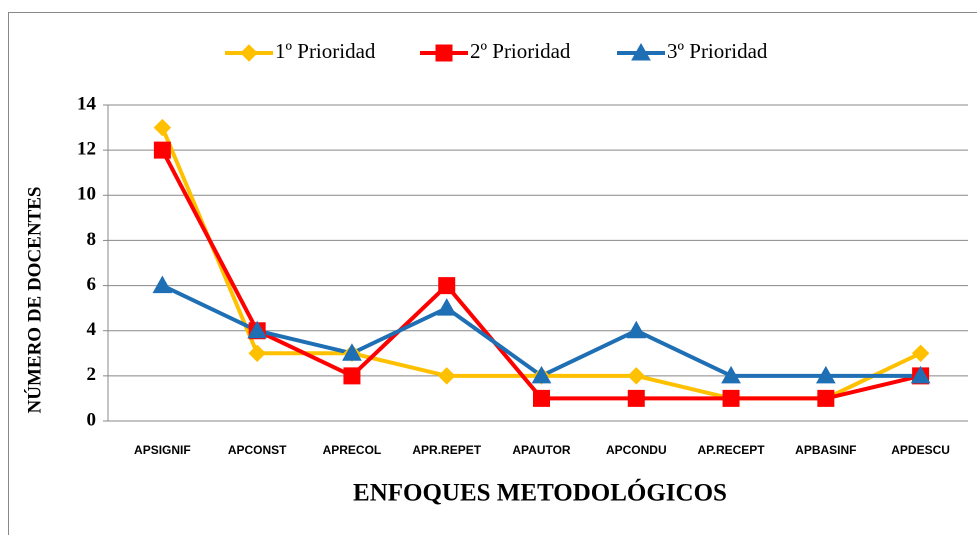 This screenshot has width=977, height=535. I want to click on x-tick-label: APAUTOR, so click(541, 450).